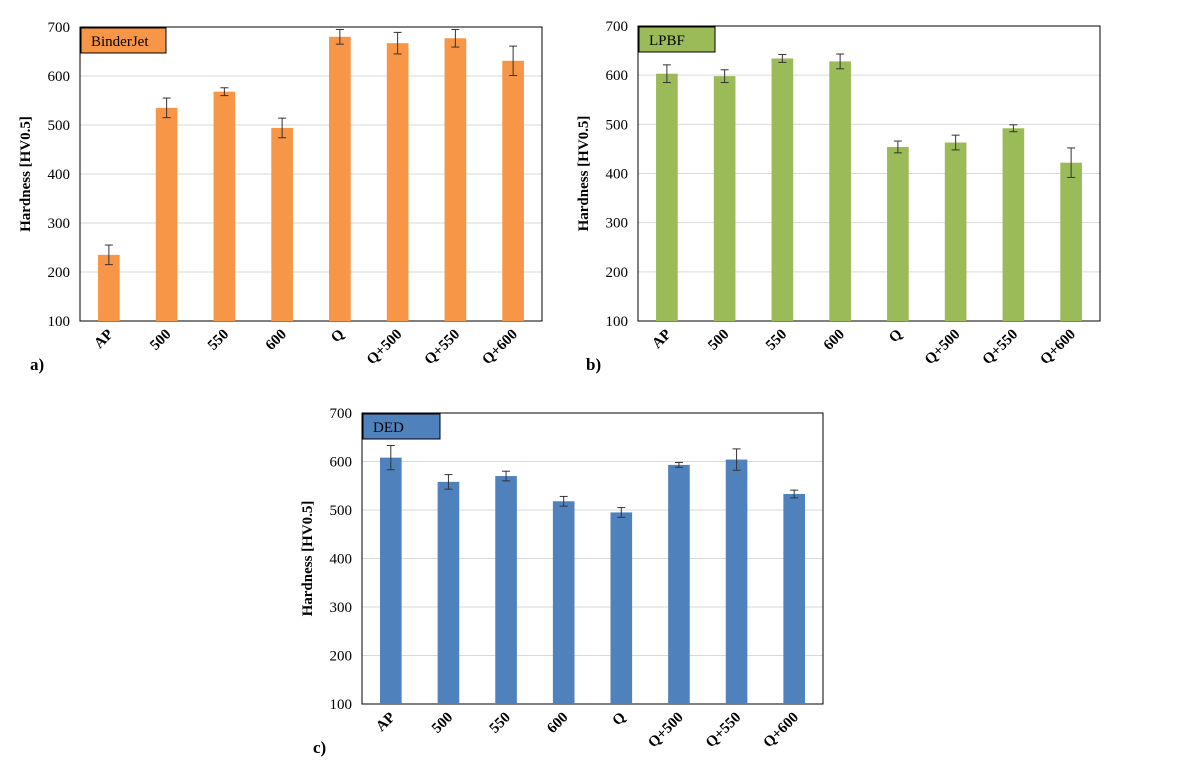 The width and height of the screenshot is (1187, 773). Describe the element at coordinates (388, 428) in the screenshot. I see `legend-label: DED` at that location.